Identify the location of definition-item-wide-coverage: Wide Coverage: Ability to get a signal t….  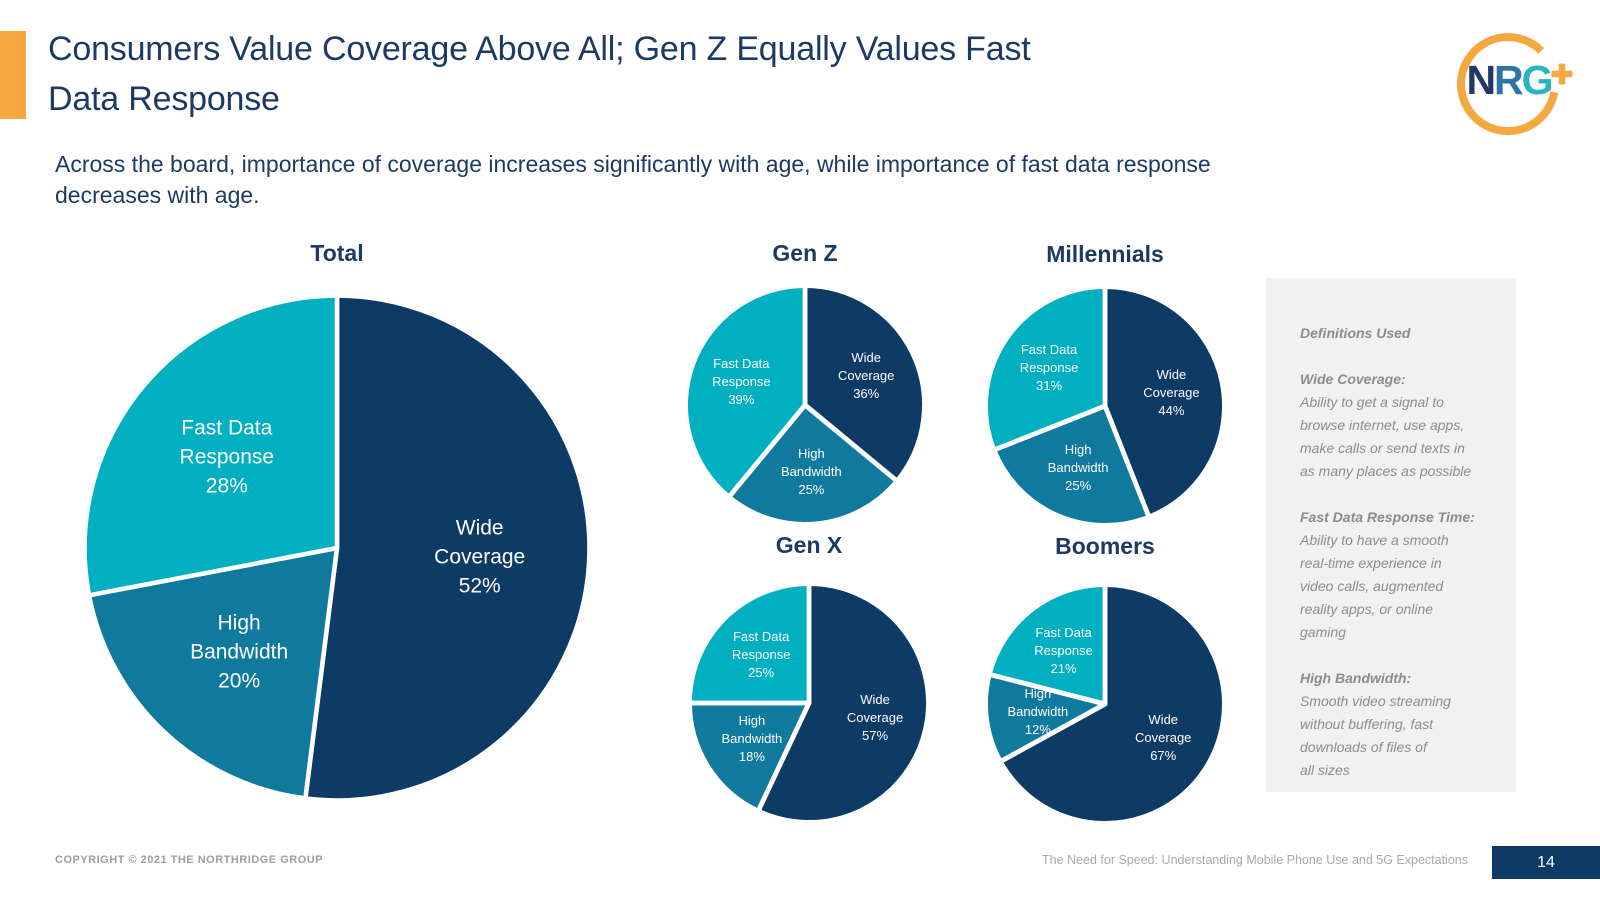
(1395, 425).